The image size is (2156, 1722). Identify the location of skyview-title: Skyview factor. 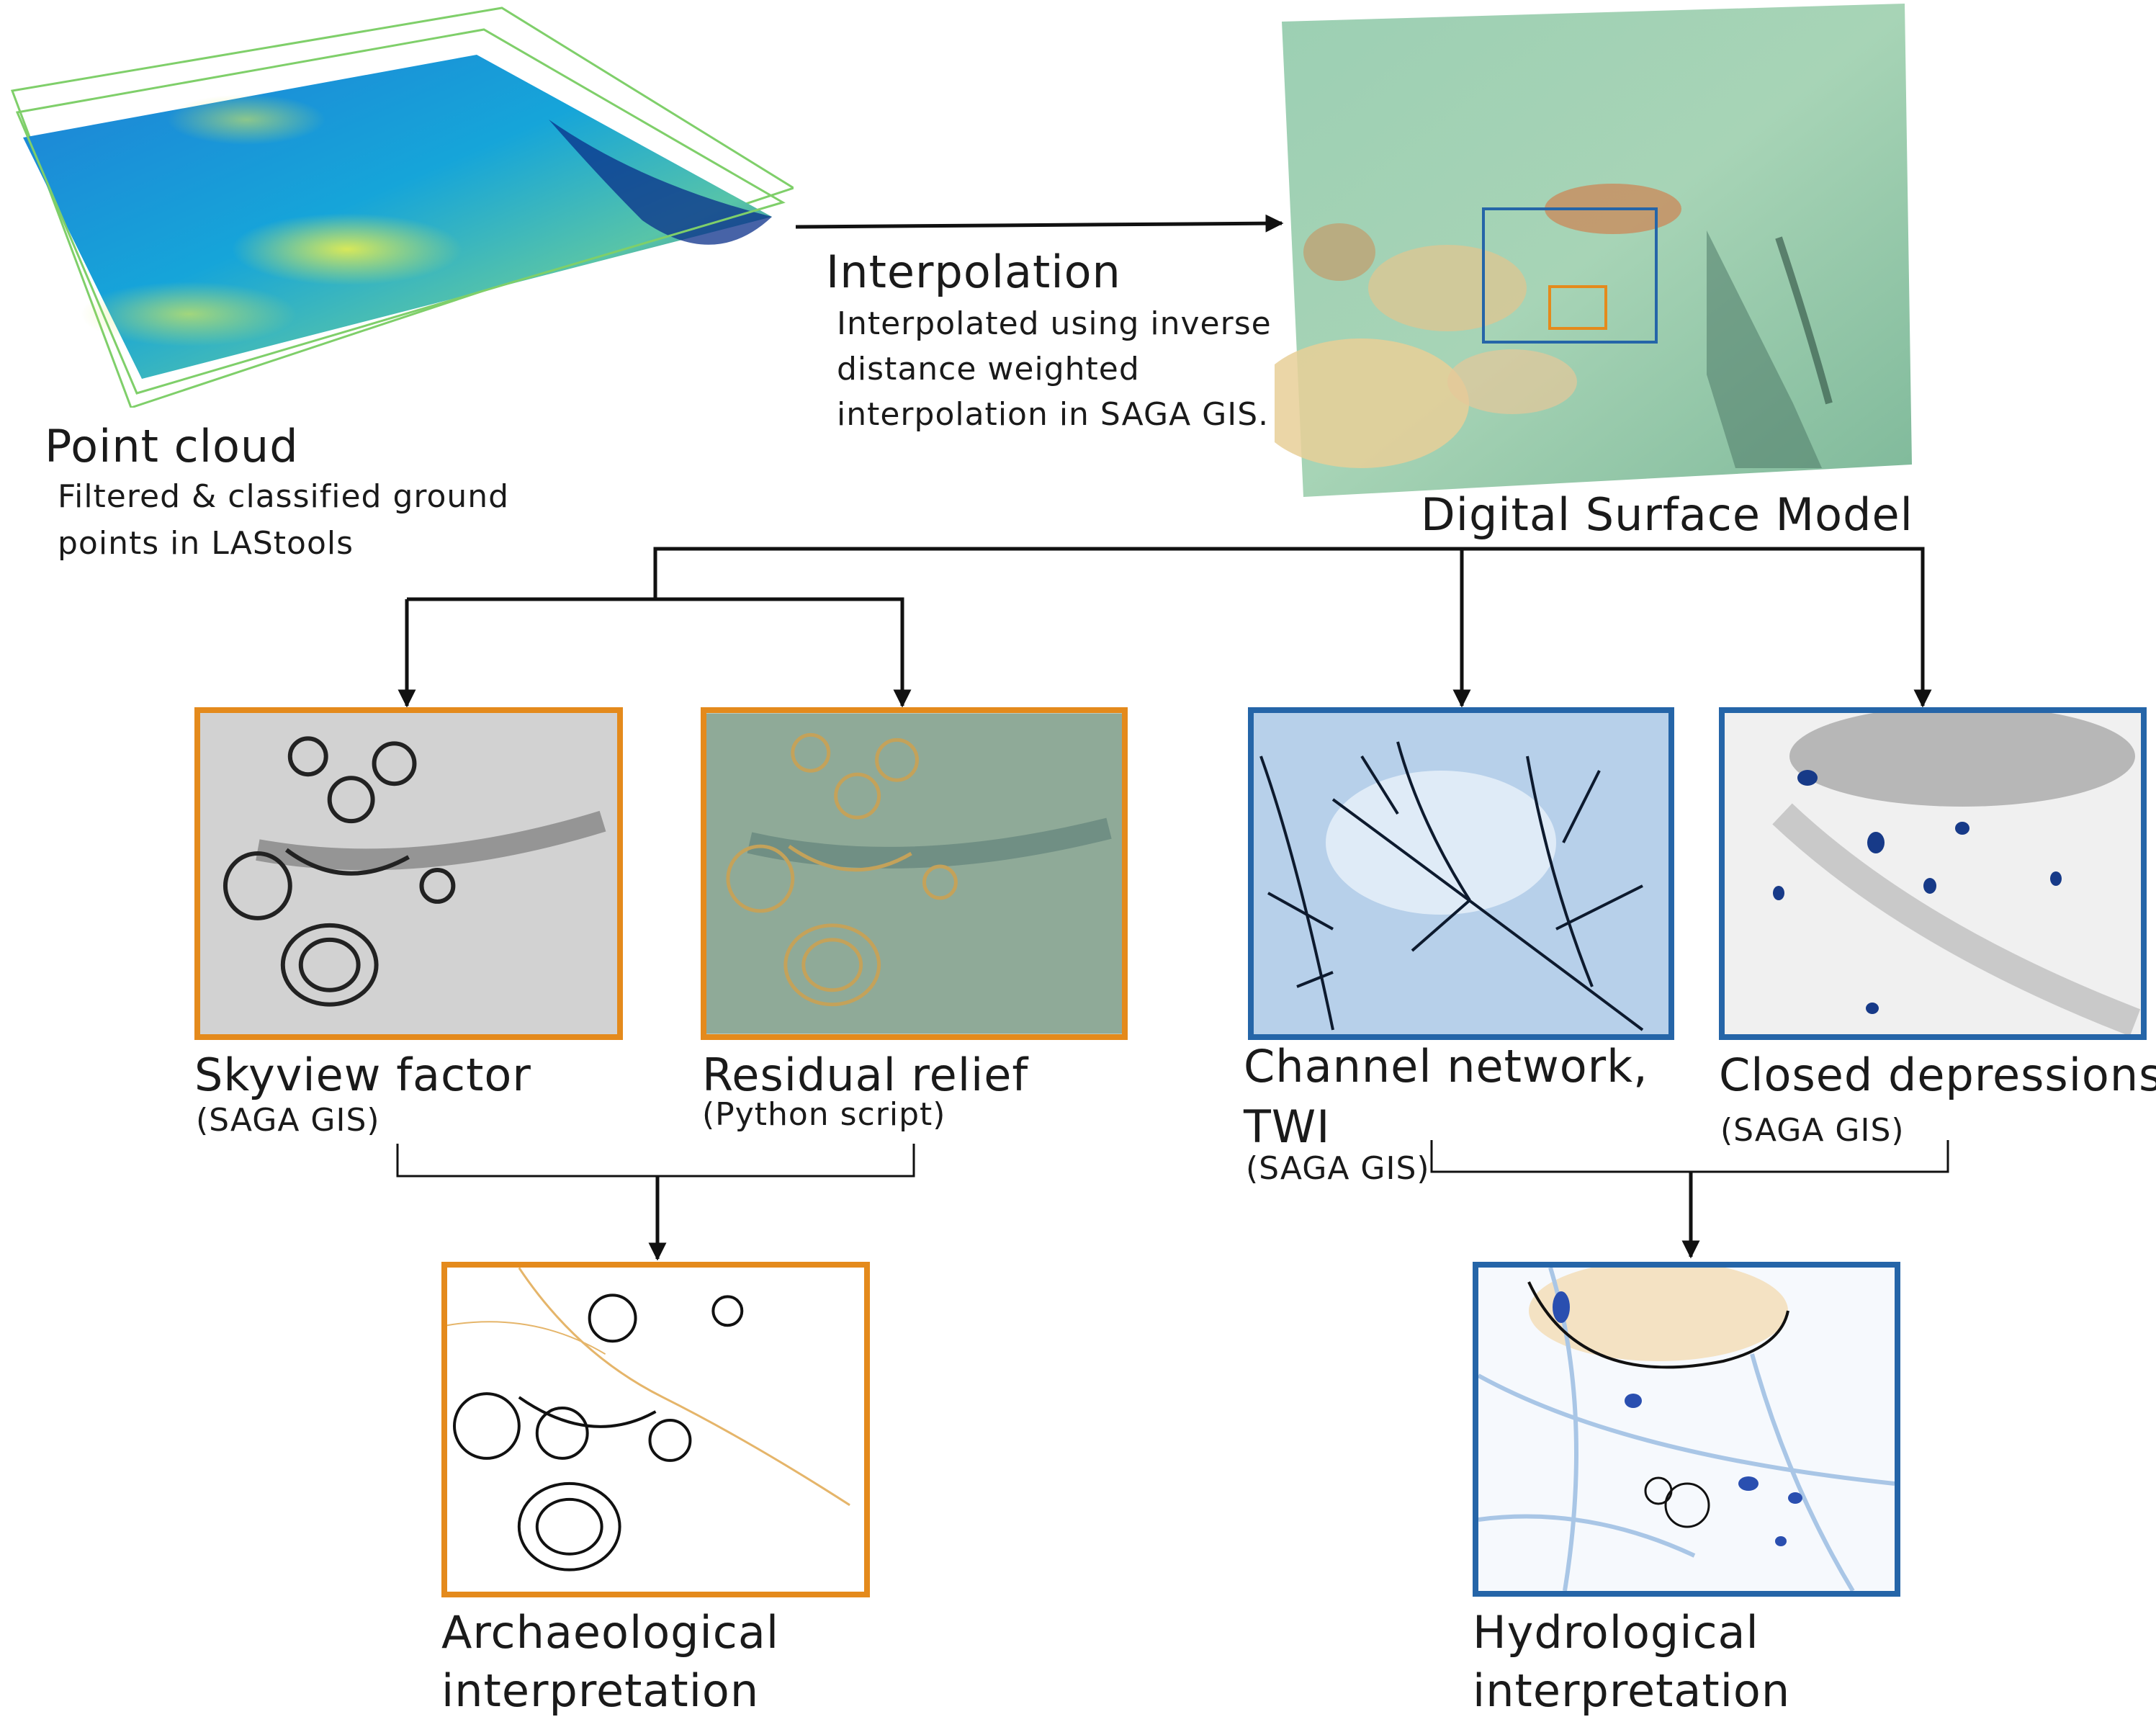
(362, 1075).